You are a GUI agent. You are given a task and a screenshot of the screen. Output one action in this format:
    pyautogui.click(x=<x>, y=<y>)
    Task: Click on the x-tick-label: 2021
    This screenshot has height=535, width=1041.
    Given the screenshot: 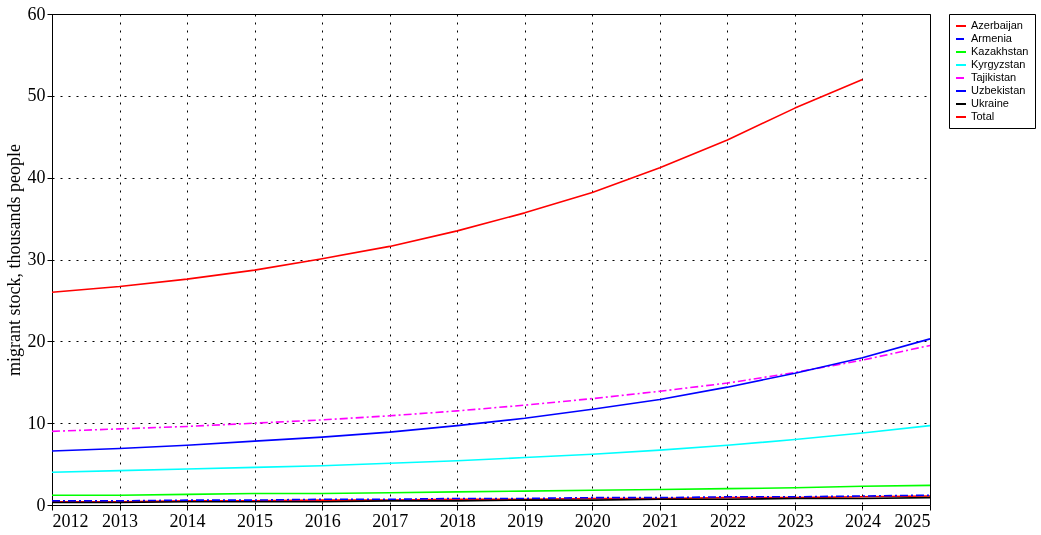 What is the action you would take?
    pyautogui.click(x=660, y=520)
    